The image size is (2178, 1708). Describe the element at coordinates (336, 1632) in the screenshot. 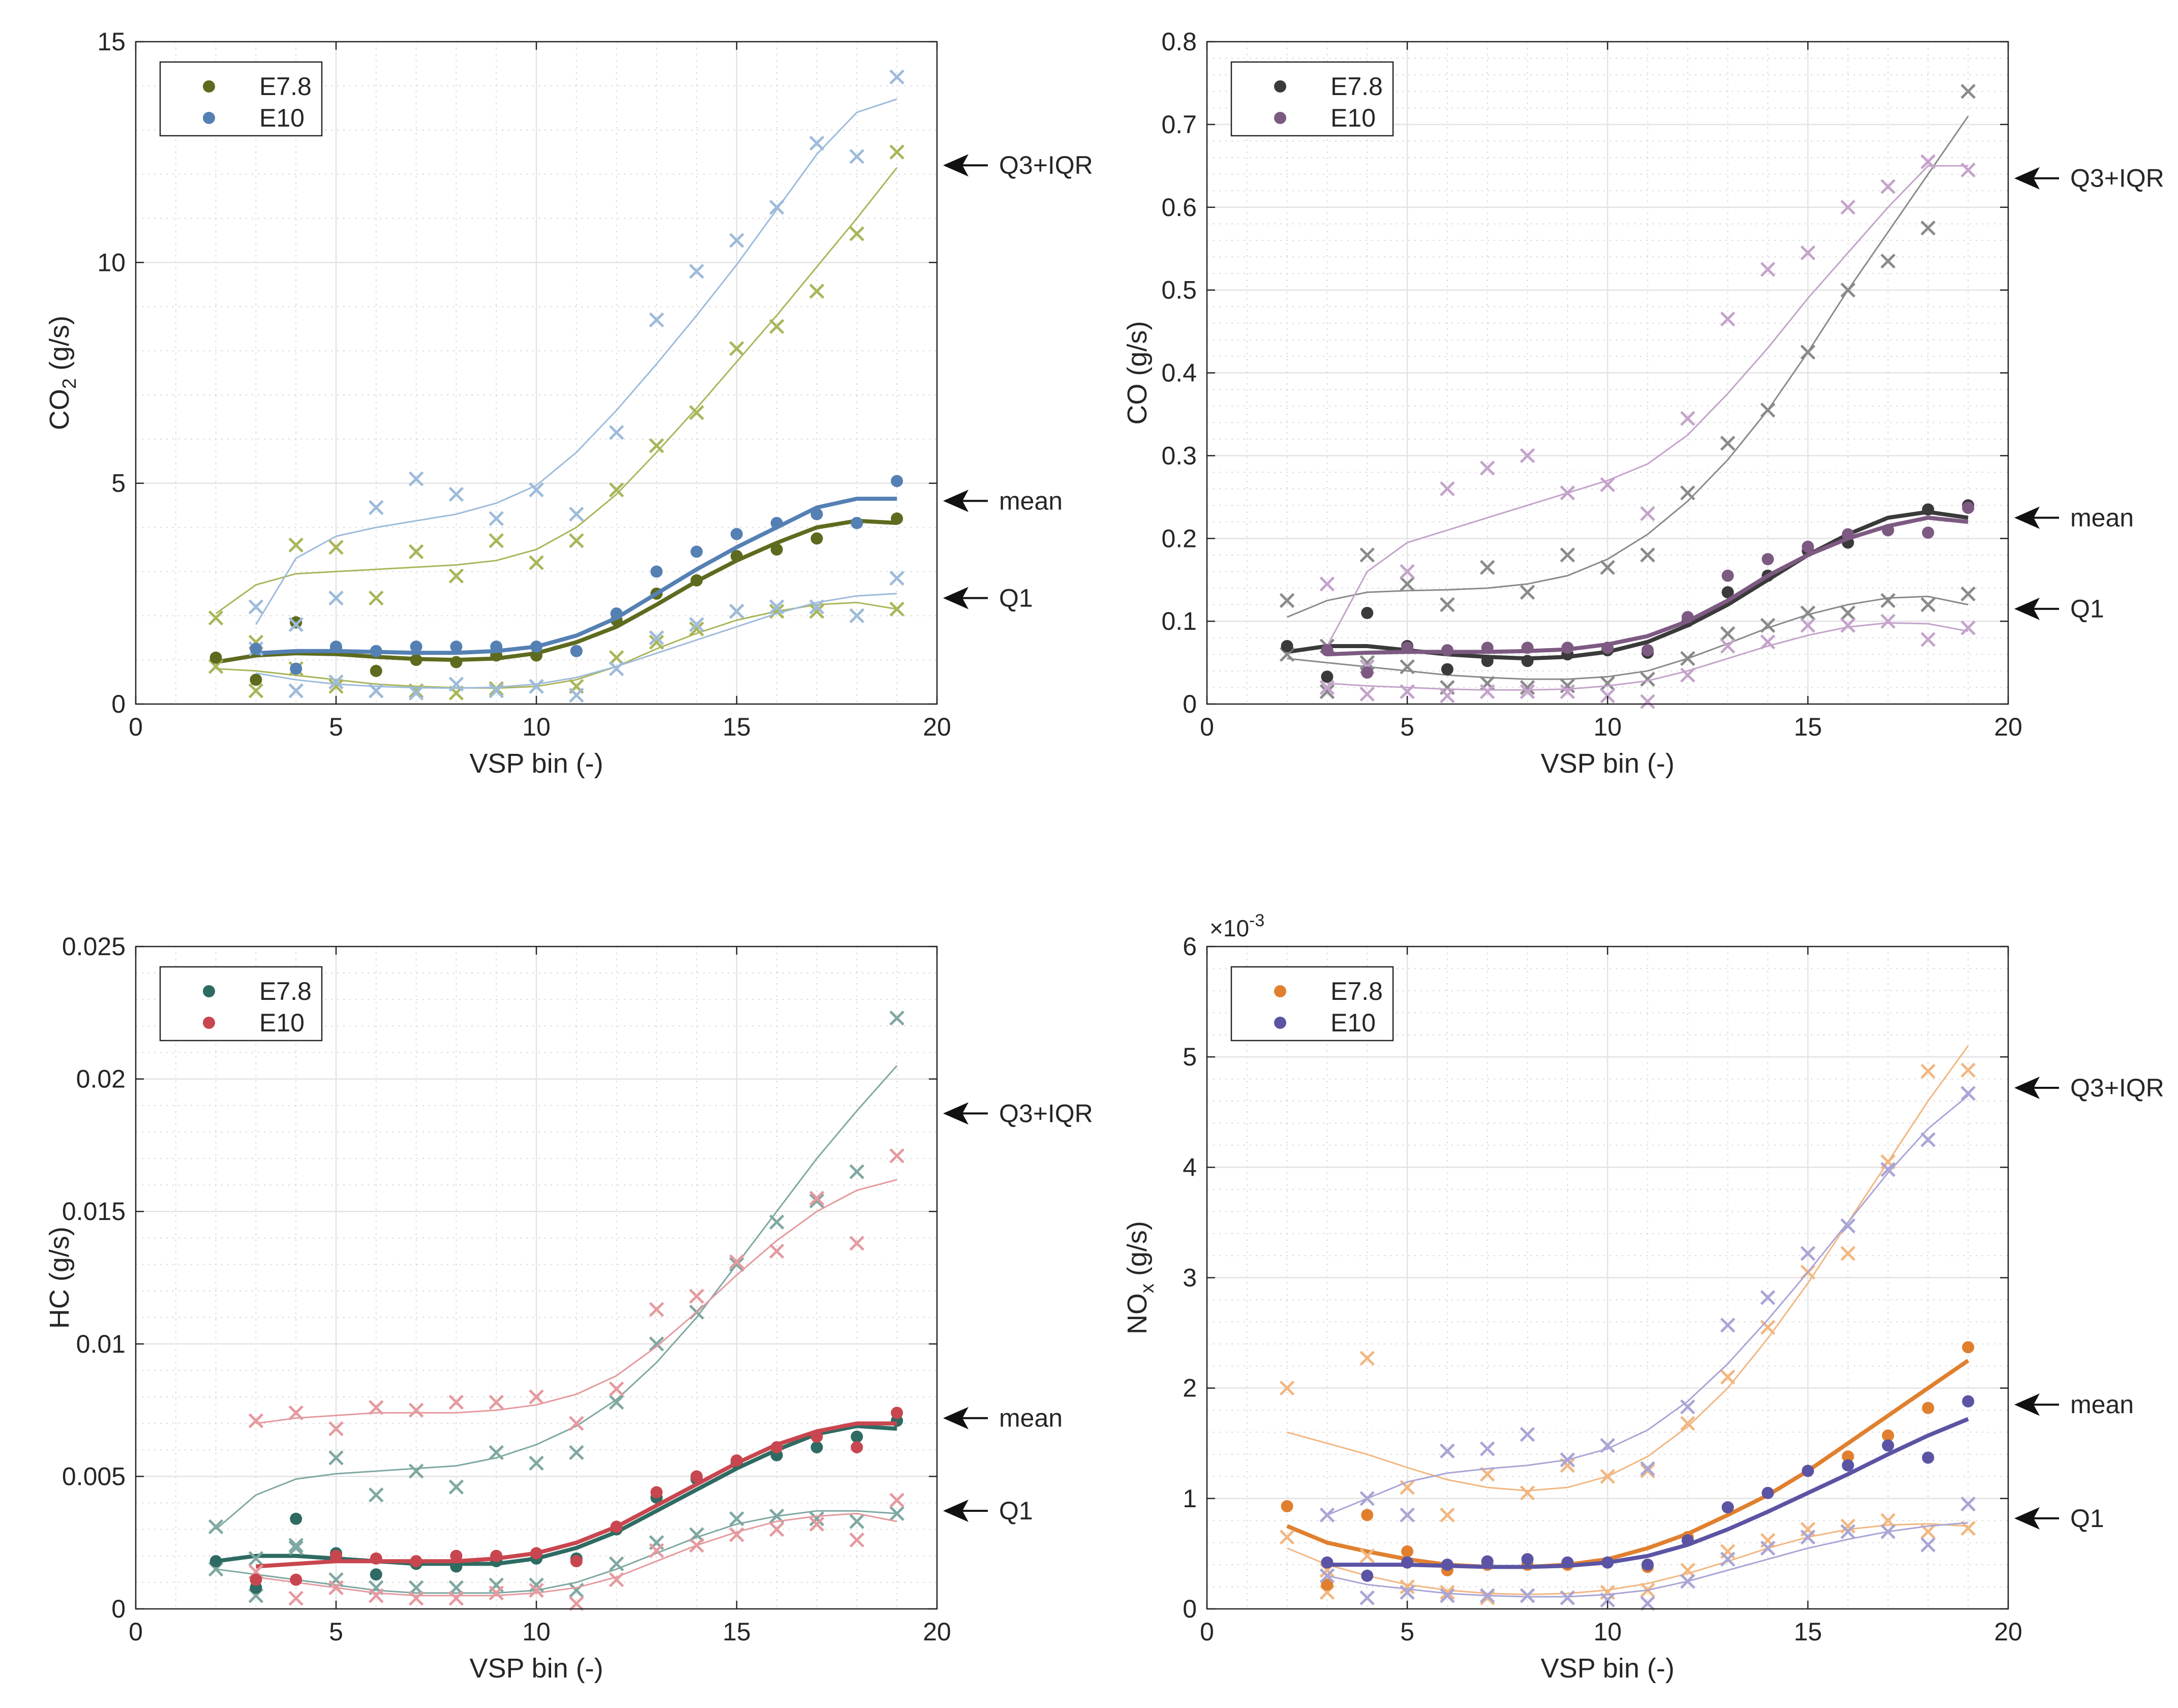

I see `hc-xtick-label: 5` at that location.